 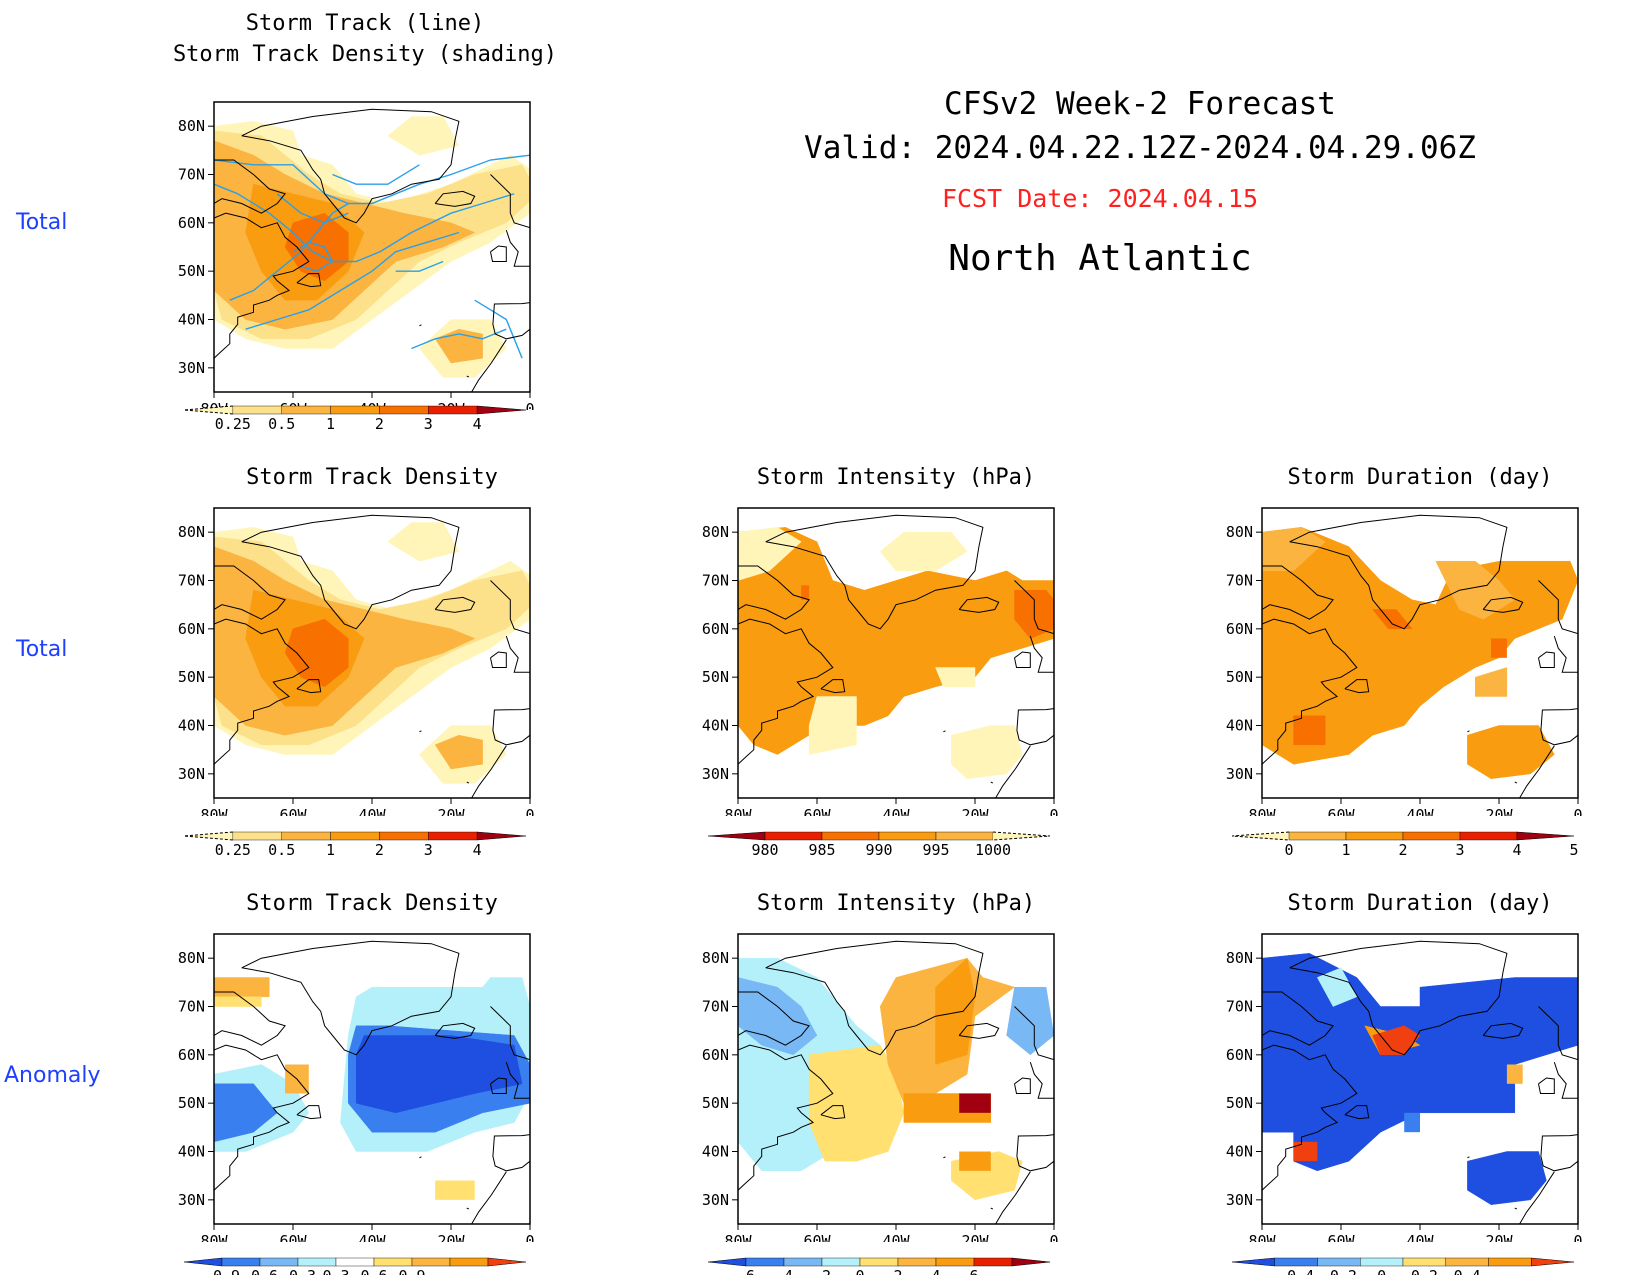 What do you see at coordinates (379, 424) in the screenshot?
I see `colorbar-label: 2` at bounding box center [379, 424].